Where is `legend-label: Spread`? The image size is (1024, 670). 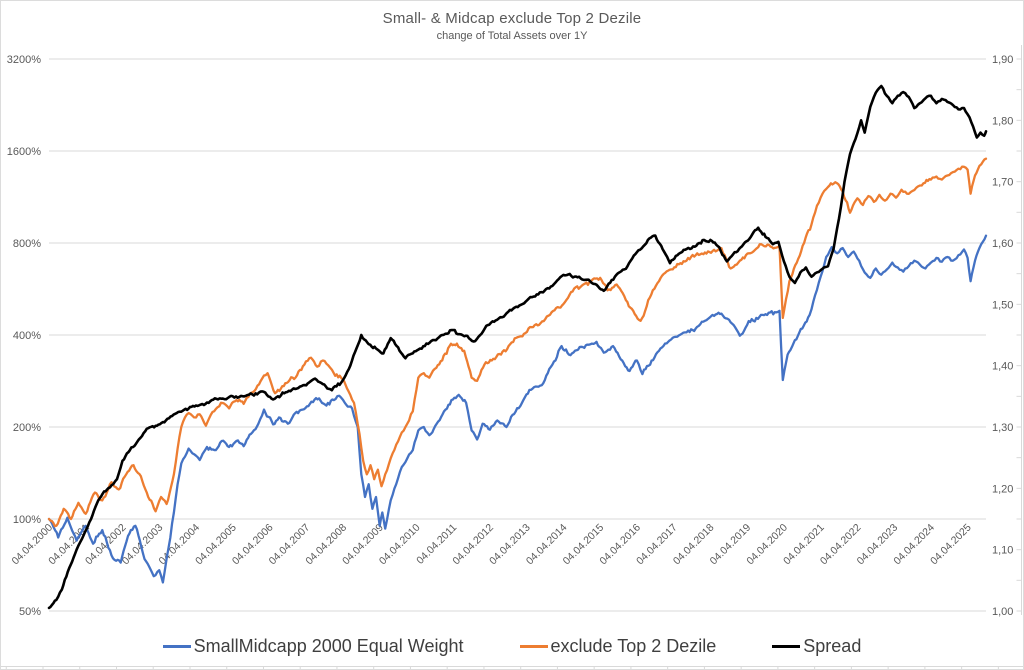
legend-label: Spread is located at coordinates (832, 646).